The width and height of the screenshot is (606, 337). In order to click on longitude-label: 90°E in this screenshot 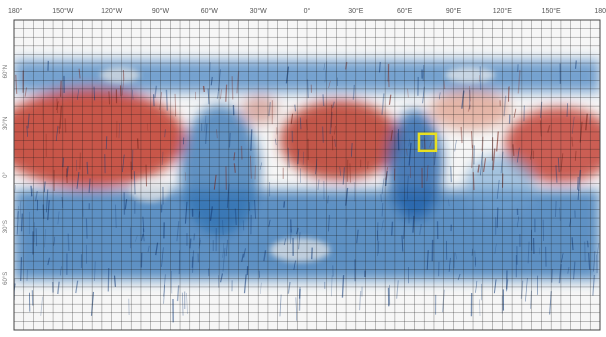, I will do `click(454, 11)`.